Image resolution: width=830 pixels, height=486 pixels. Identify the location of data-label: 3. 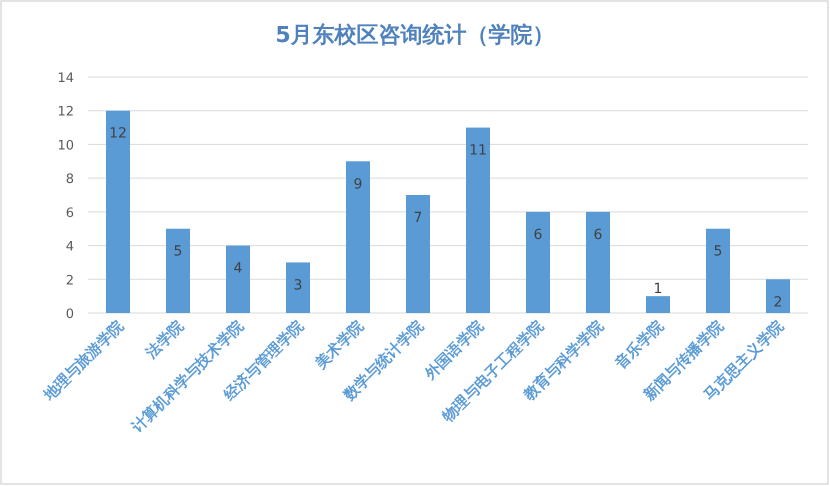
(298, 285).